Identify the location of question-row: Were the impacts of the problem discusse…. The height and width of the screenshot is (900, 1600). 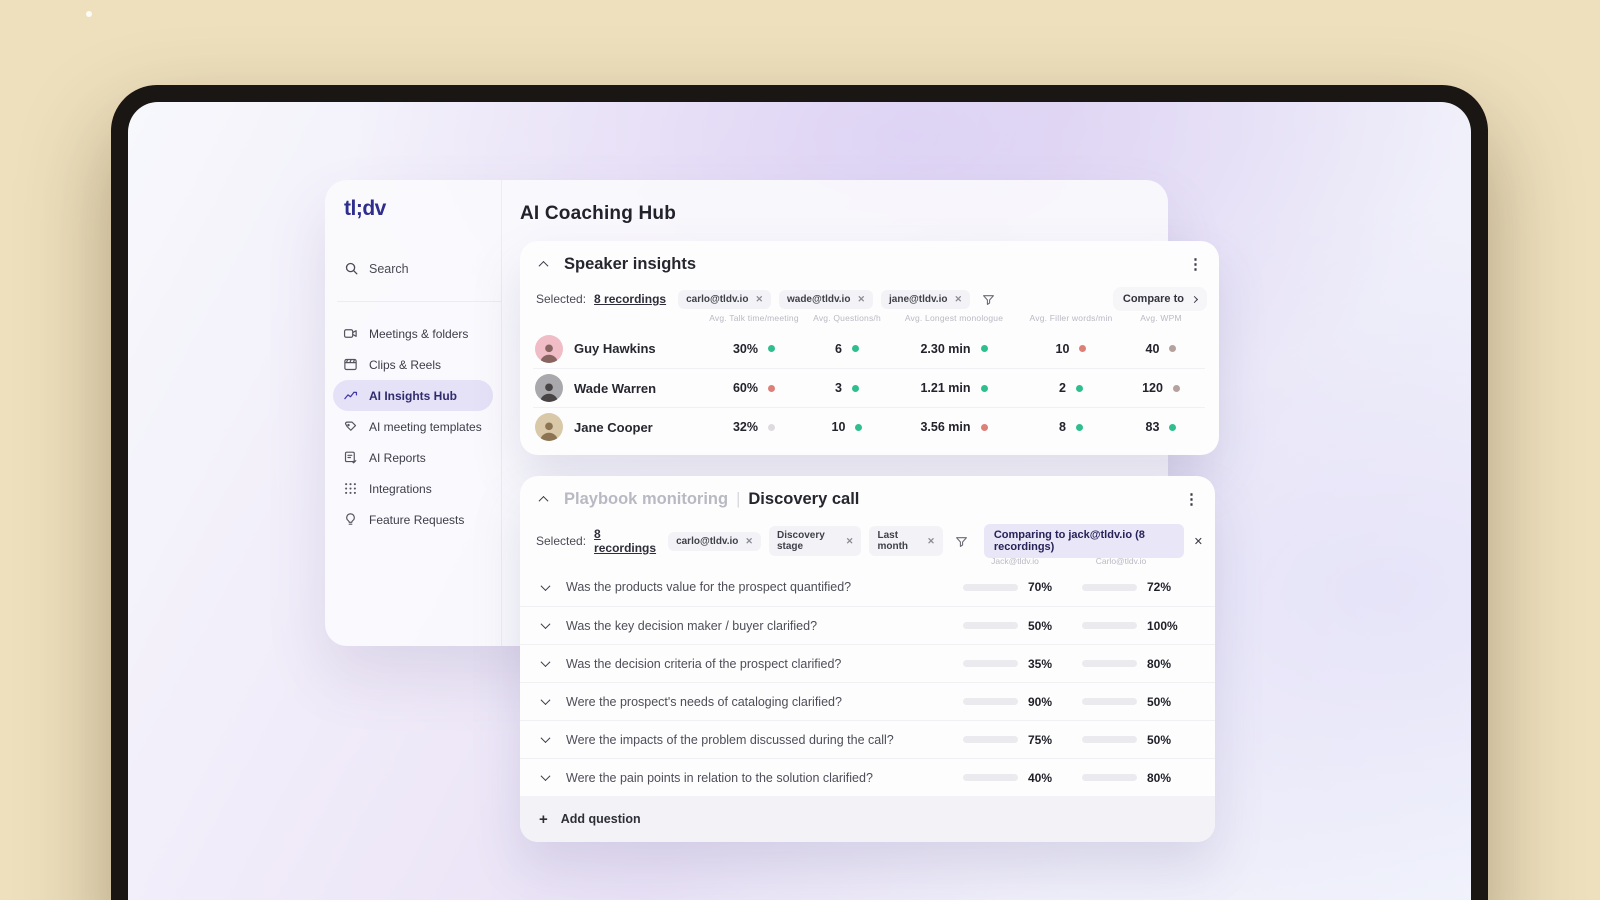
(867, 739).